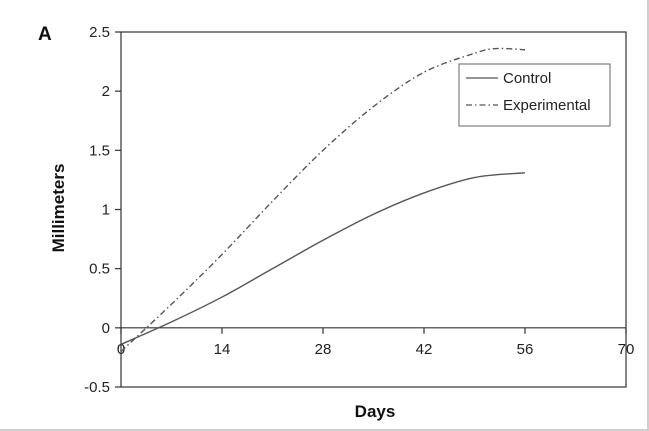 This screenshot has width=649, height=431. What do you see at coordinates (376, 342) in the screenshot?
I see `x-axis: 0 14 28 42 56 70` at bounding box center [376, 342].